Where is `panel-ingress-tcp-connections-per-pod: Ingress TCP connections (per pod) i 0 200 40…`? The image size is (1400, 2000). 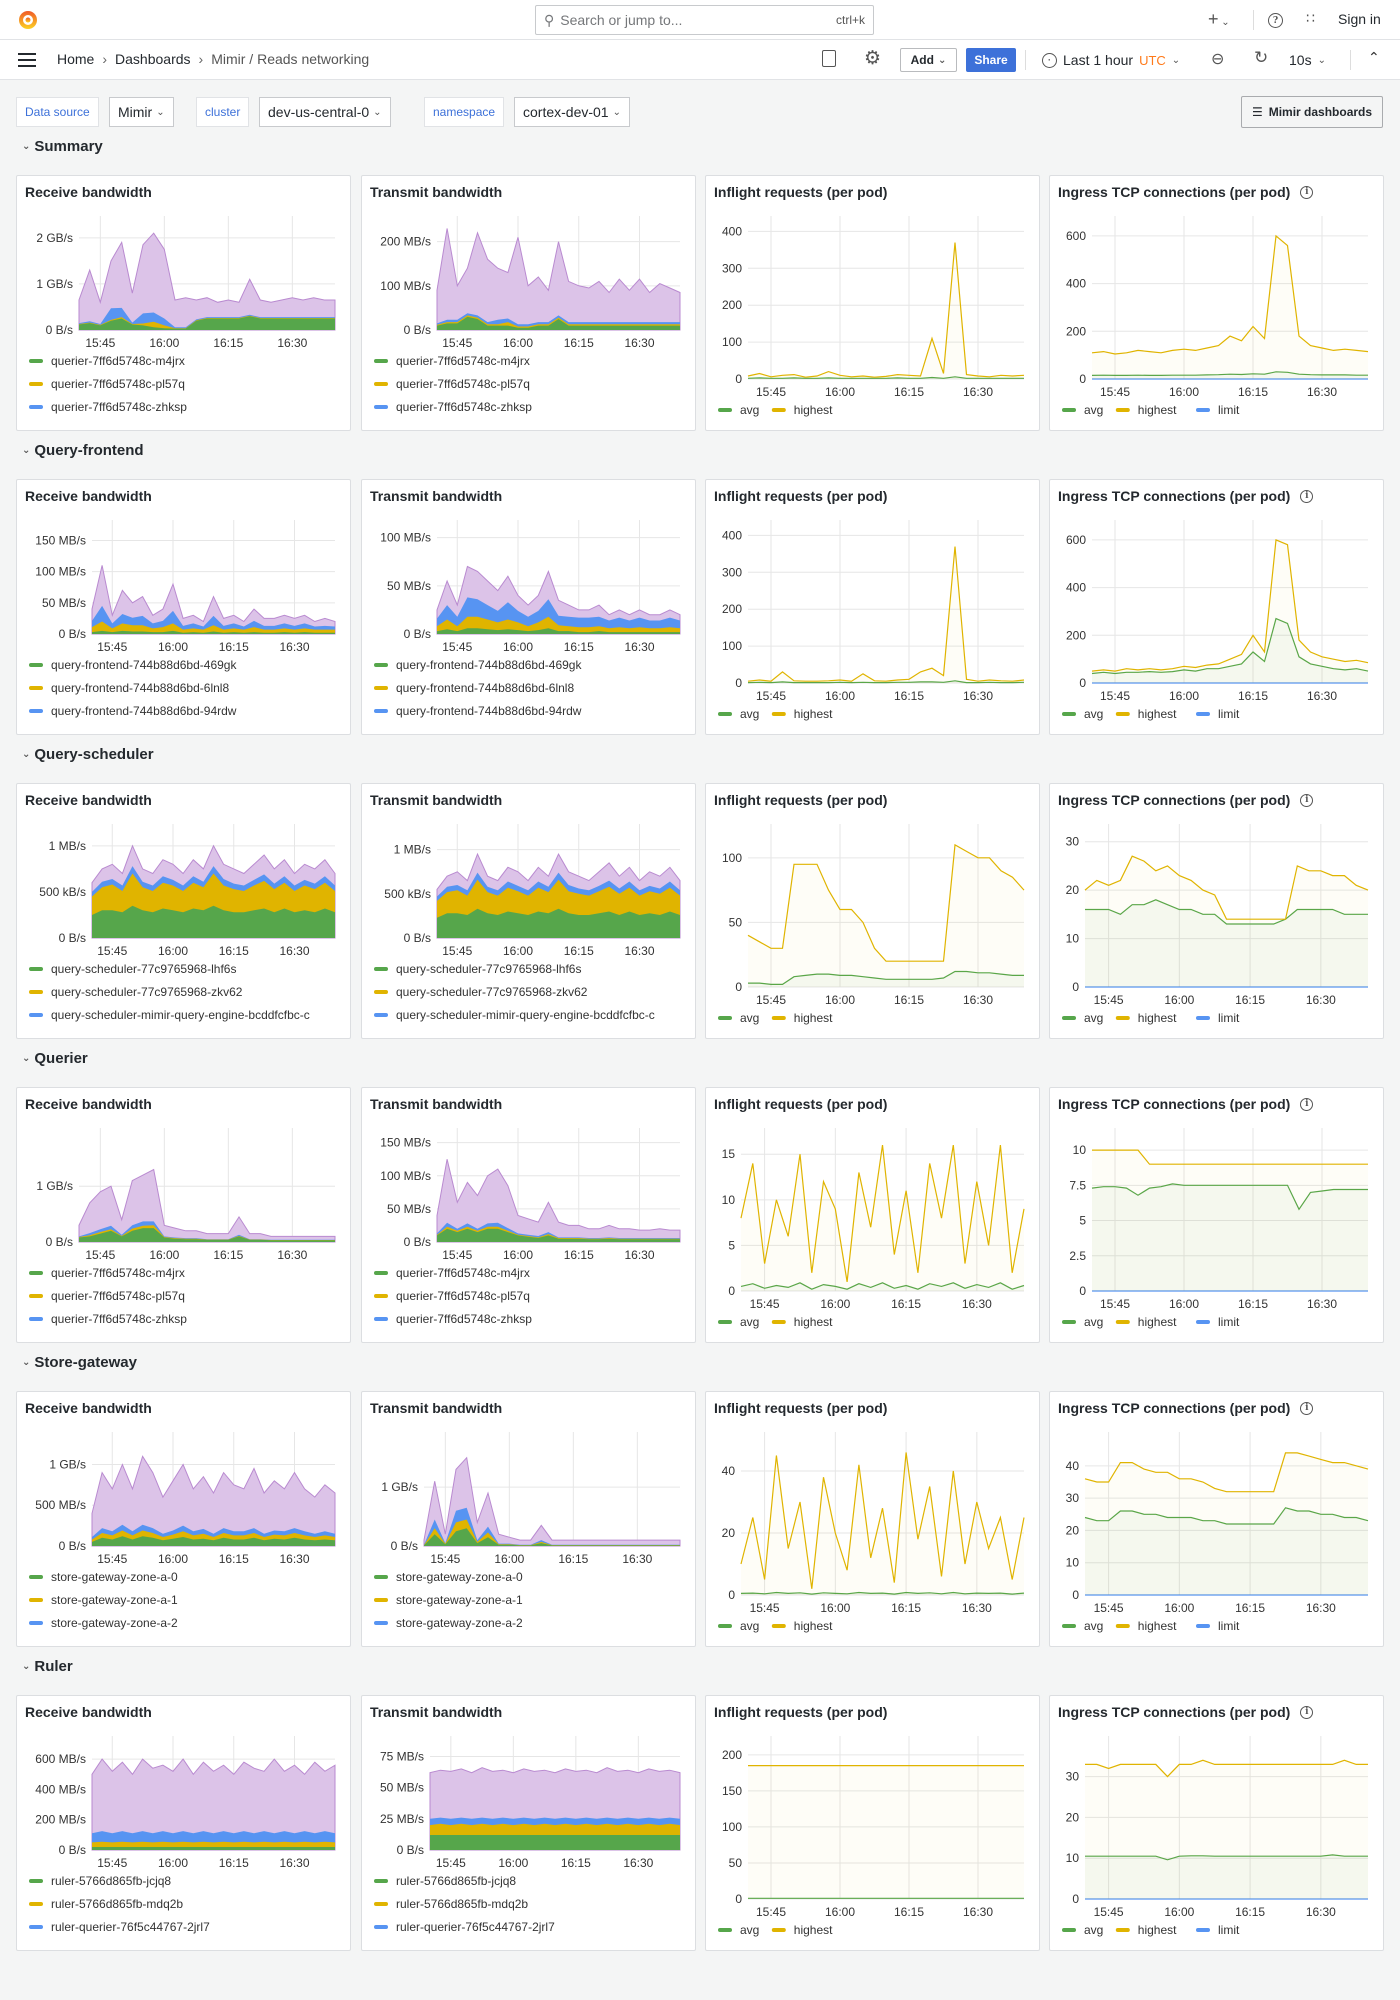
panel-ingress-tcp-connections-per-pod: Ingress TCP connections (per pod) i 0 200 40… is located at coordinates (1216, 303).